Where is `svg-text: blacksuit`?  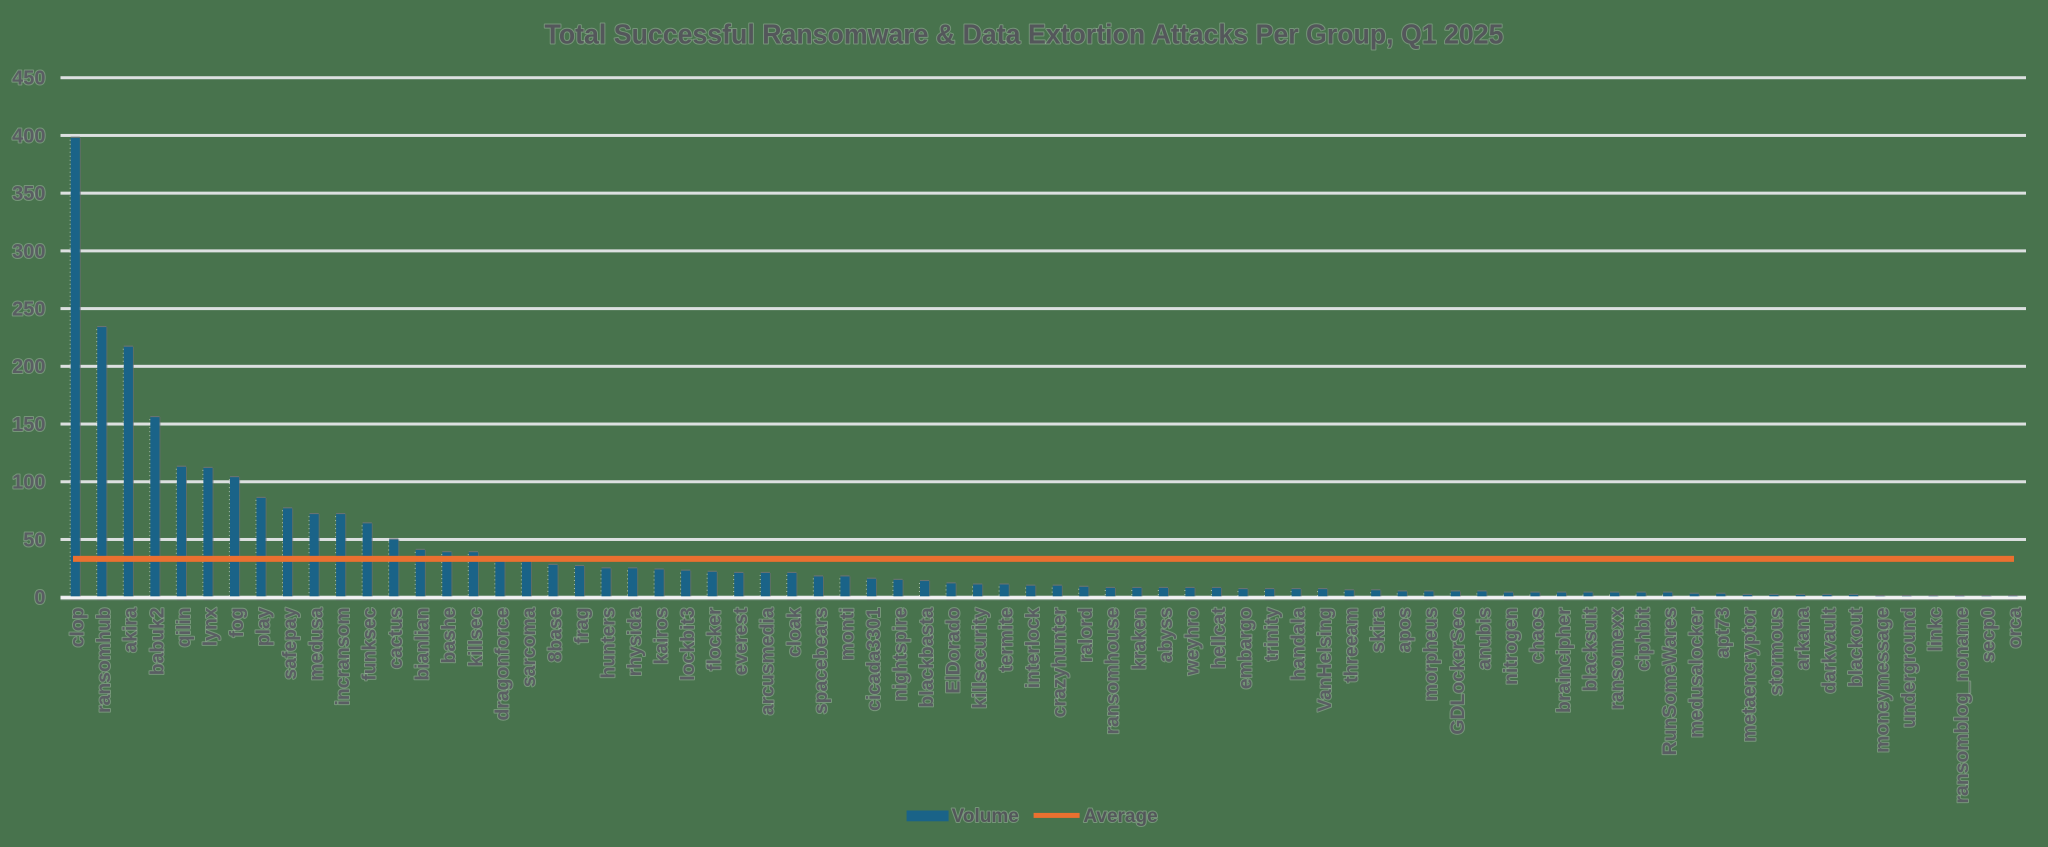
svg-text: blacksuit is located at coordinates (1590, 649).